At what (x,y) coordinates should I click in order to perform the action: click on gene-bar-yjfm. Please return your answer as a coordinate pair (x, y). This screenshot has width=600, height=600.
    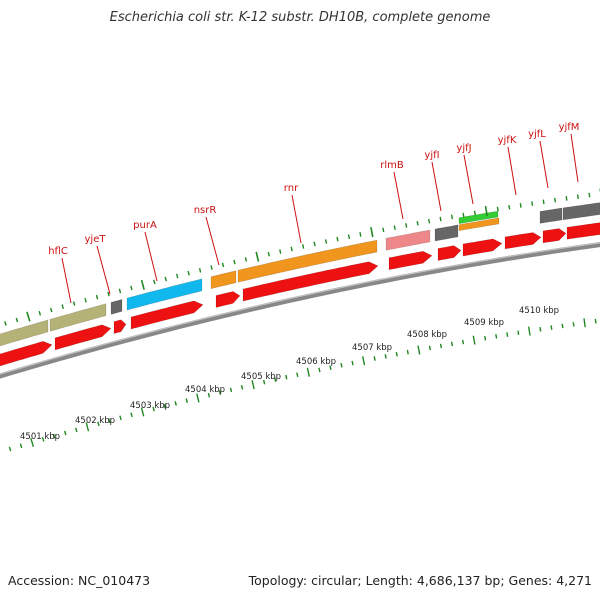
    Looking at the image, I should click on (581, 211).